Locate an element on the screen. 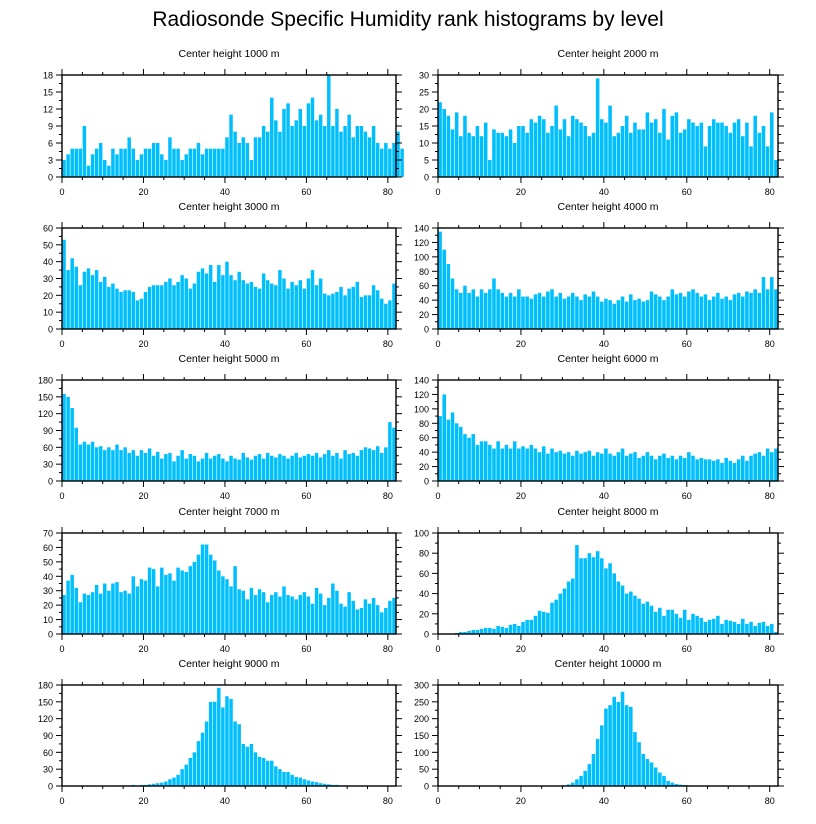  y-tick-label: 25 is located at coordinates (424, 93).